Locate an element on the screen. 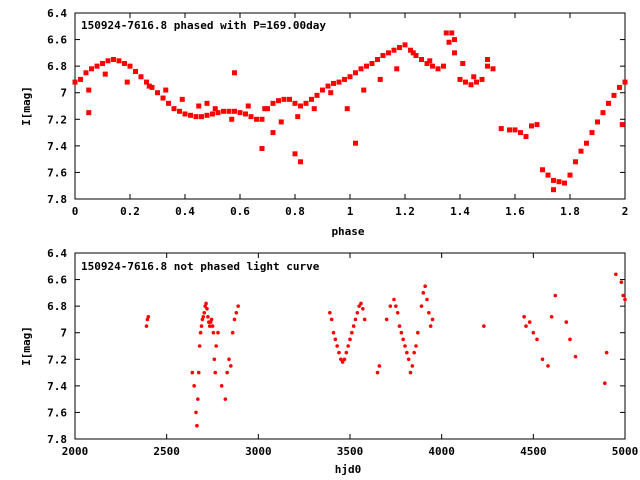 The width and height of the screenshot is (640, 480). x-tick-label: 1.2 is located at coordinates (405, 211).